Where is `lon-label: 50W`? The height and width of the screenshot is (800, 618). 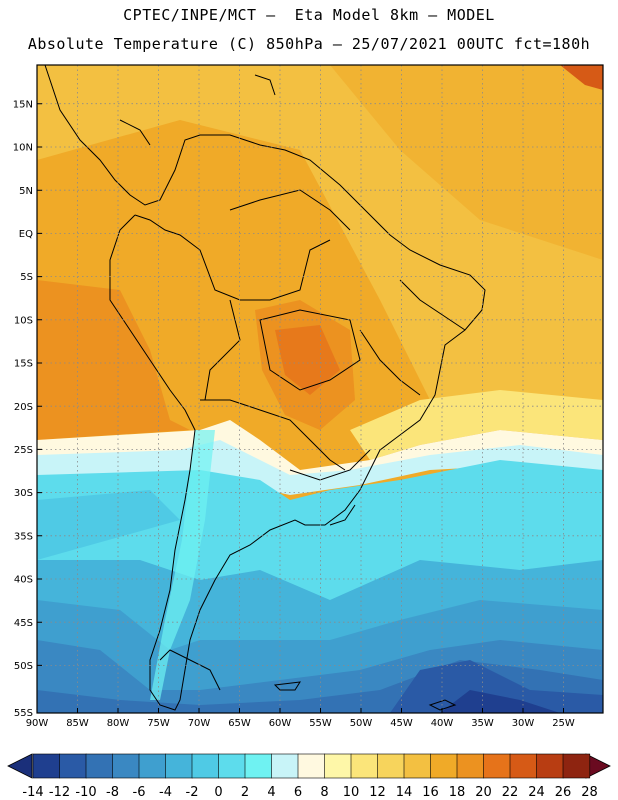 lon-label: 50W is located at coordinates (361, 723).